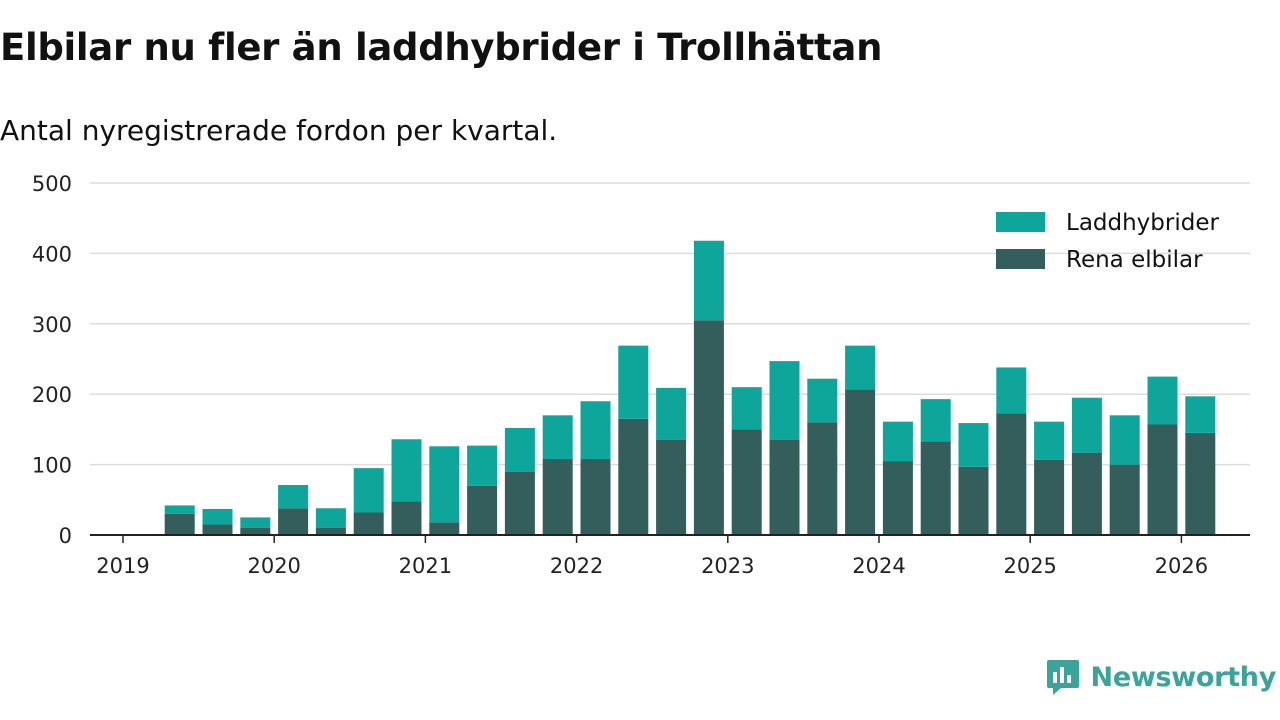  What do you see at coordinates (1107, 241) in the screenshot?
I see `legend: Laddhybrider Rena elbilar` at bounding box center [1107, 241].